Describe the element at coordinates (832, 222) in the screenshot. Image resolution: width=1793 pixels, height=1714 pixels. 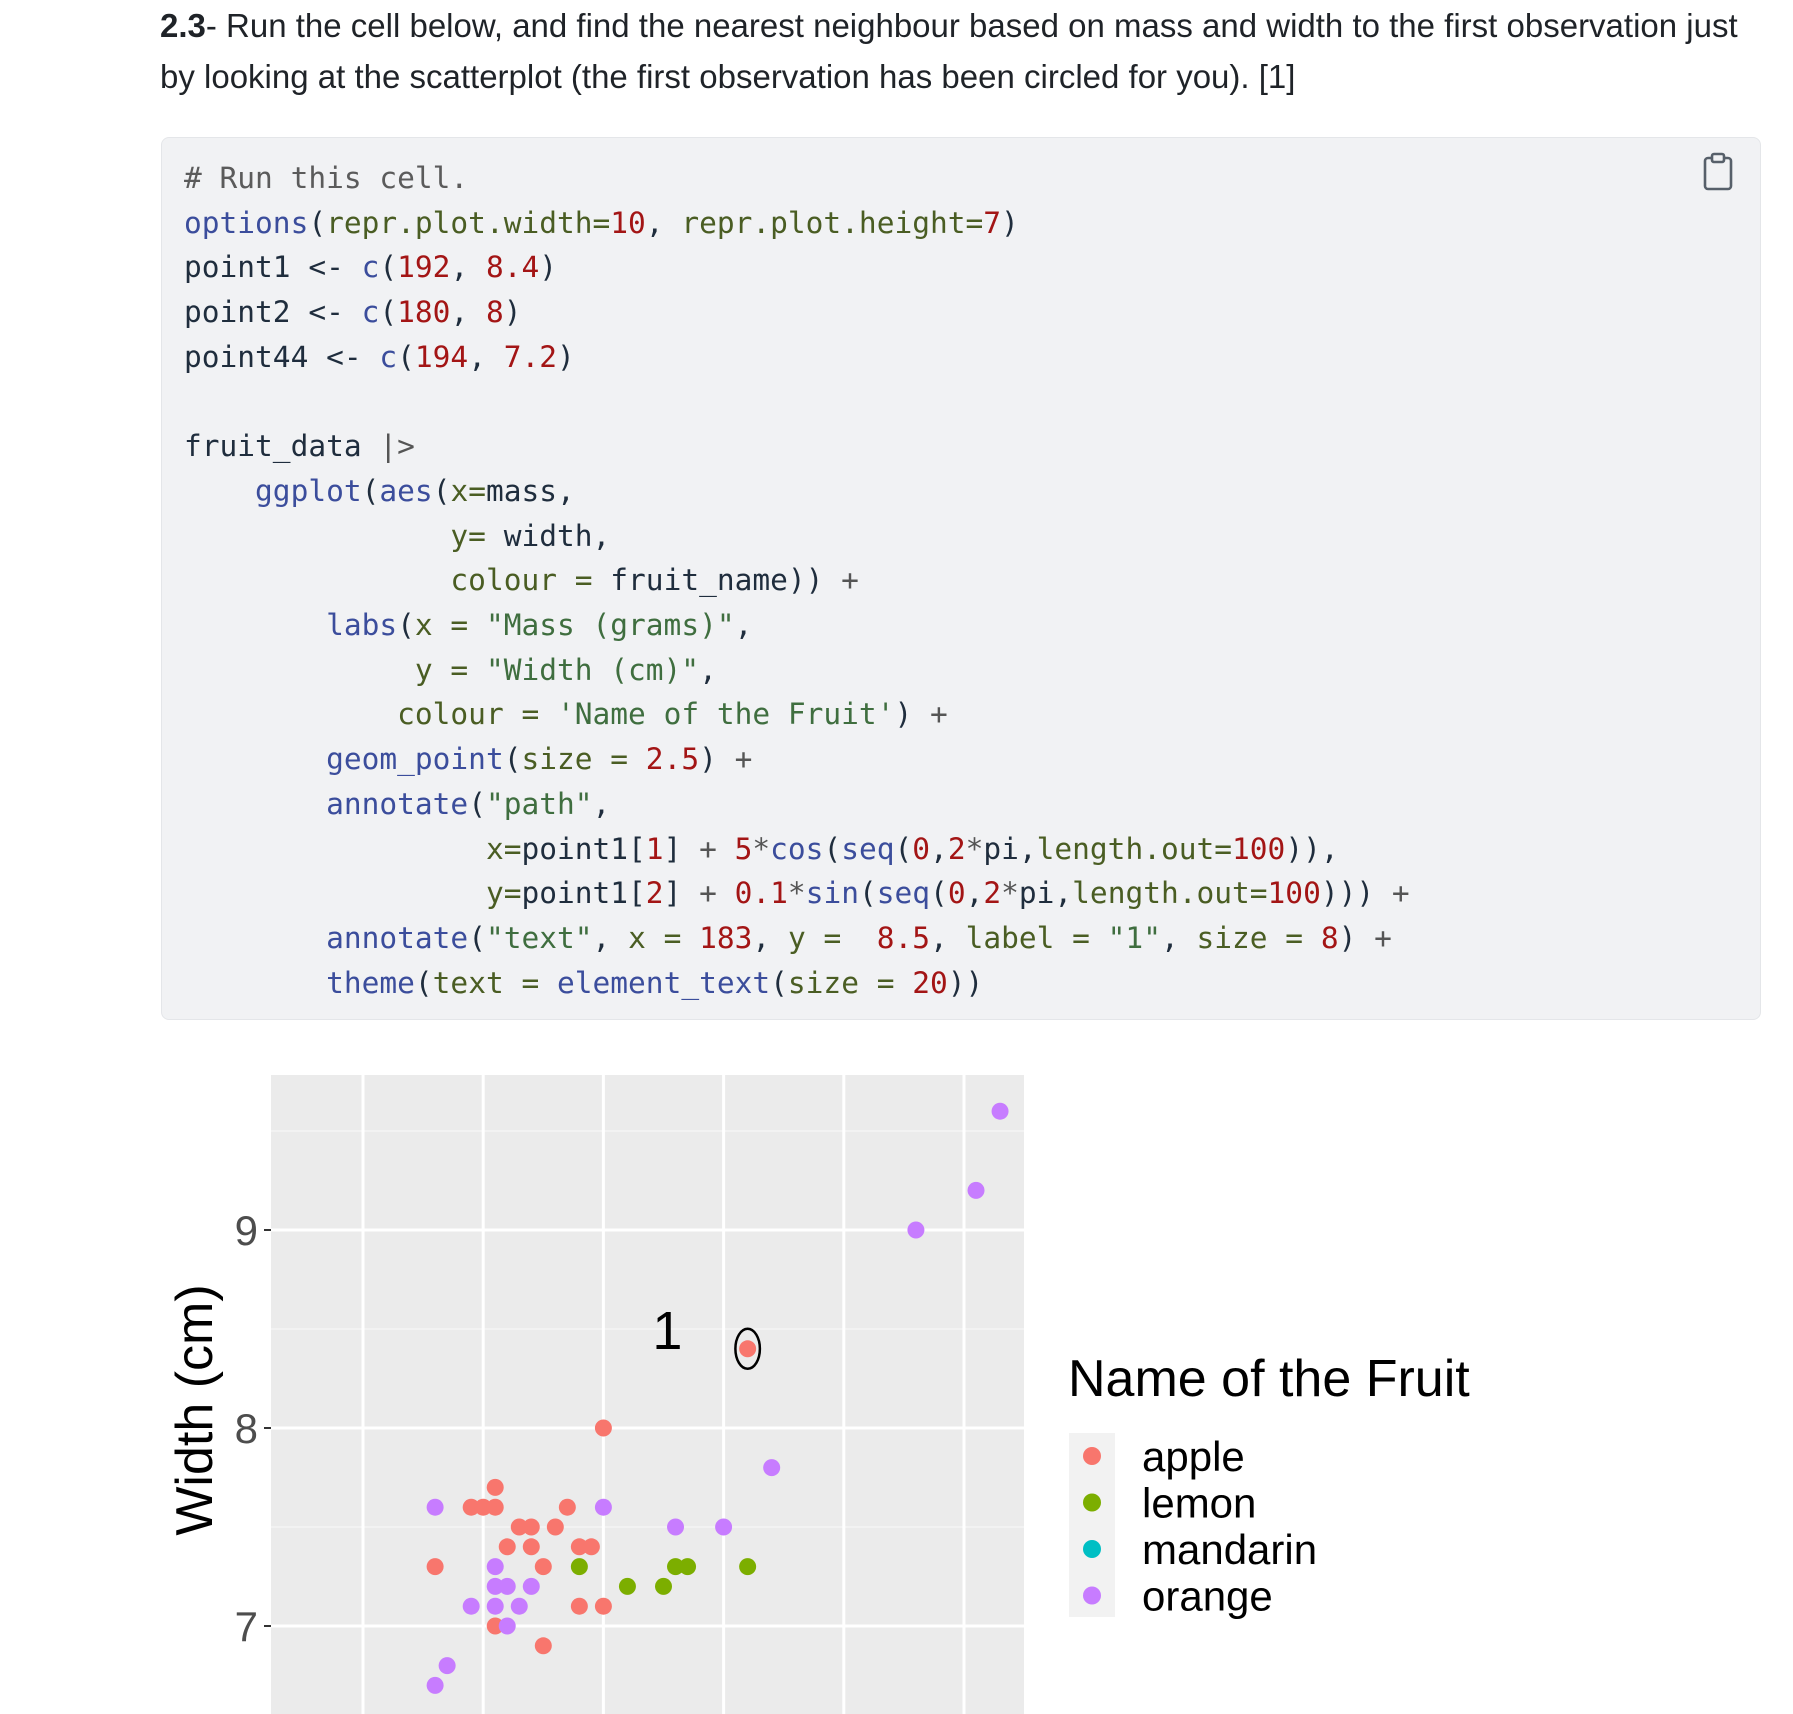
I see `code-token: repr.plot.height=` at that location.